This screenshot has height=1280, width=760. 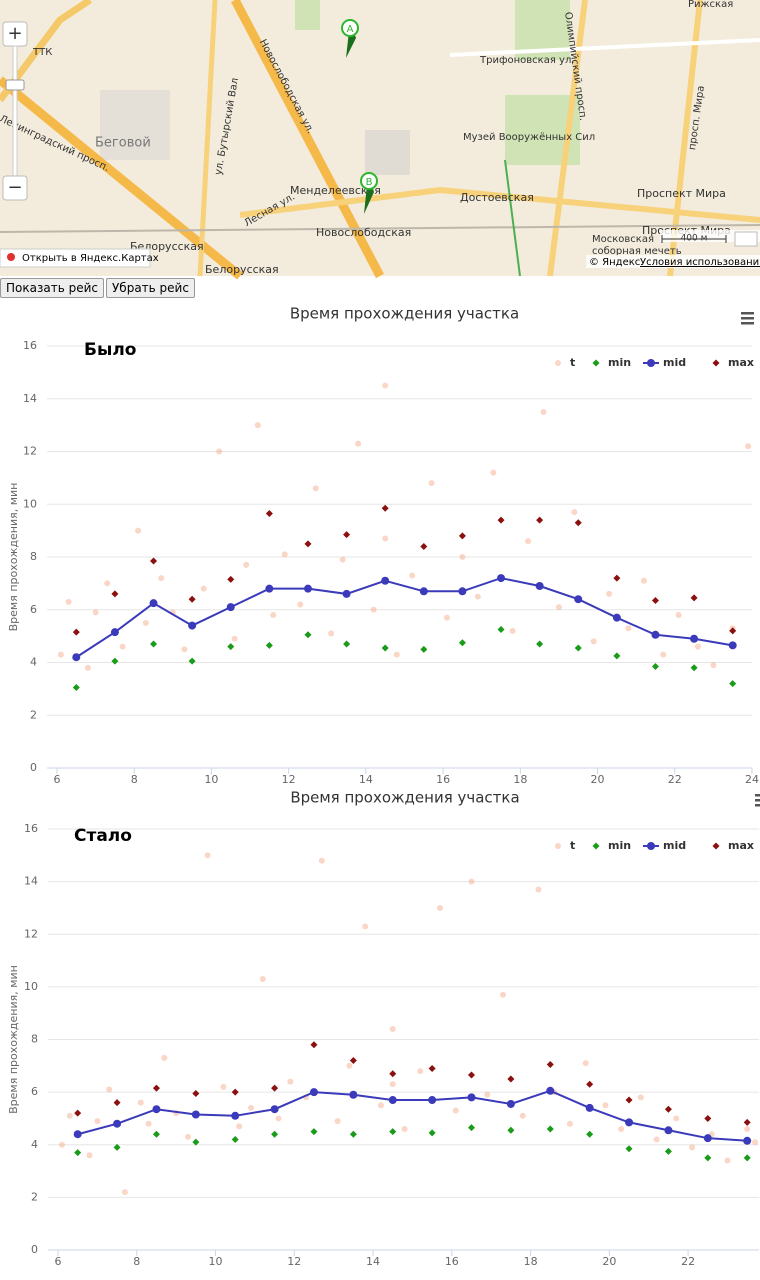 I want to click on scale-label: 400 м, so click(x=694, y=239).